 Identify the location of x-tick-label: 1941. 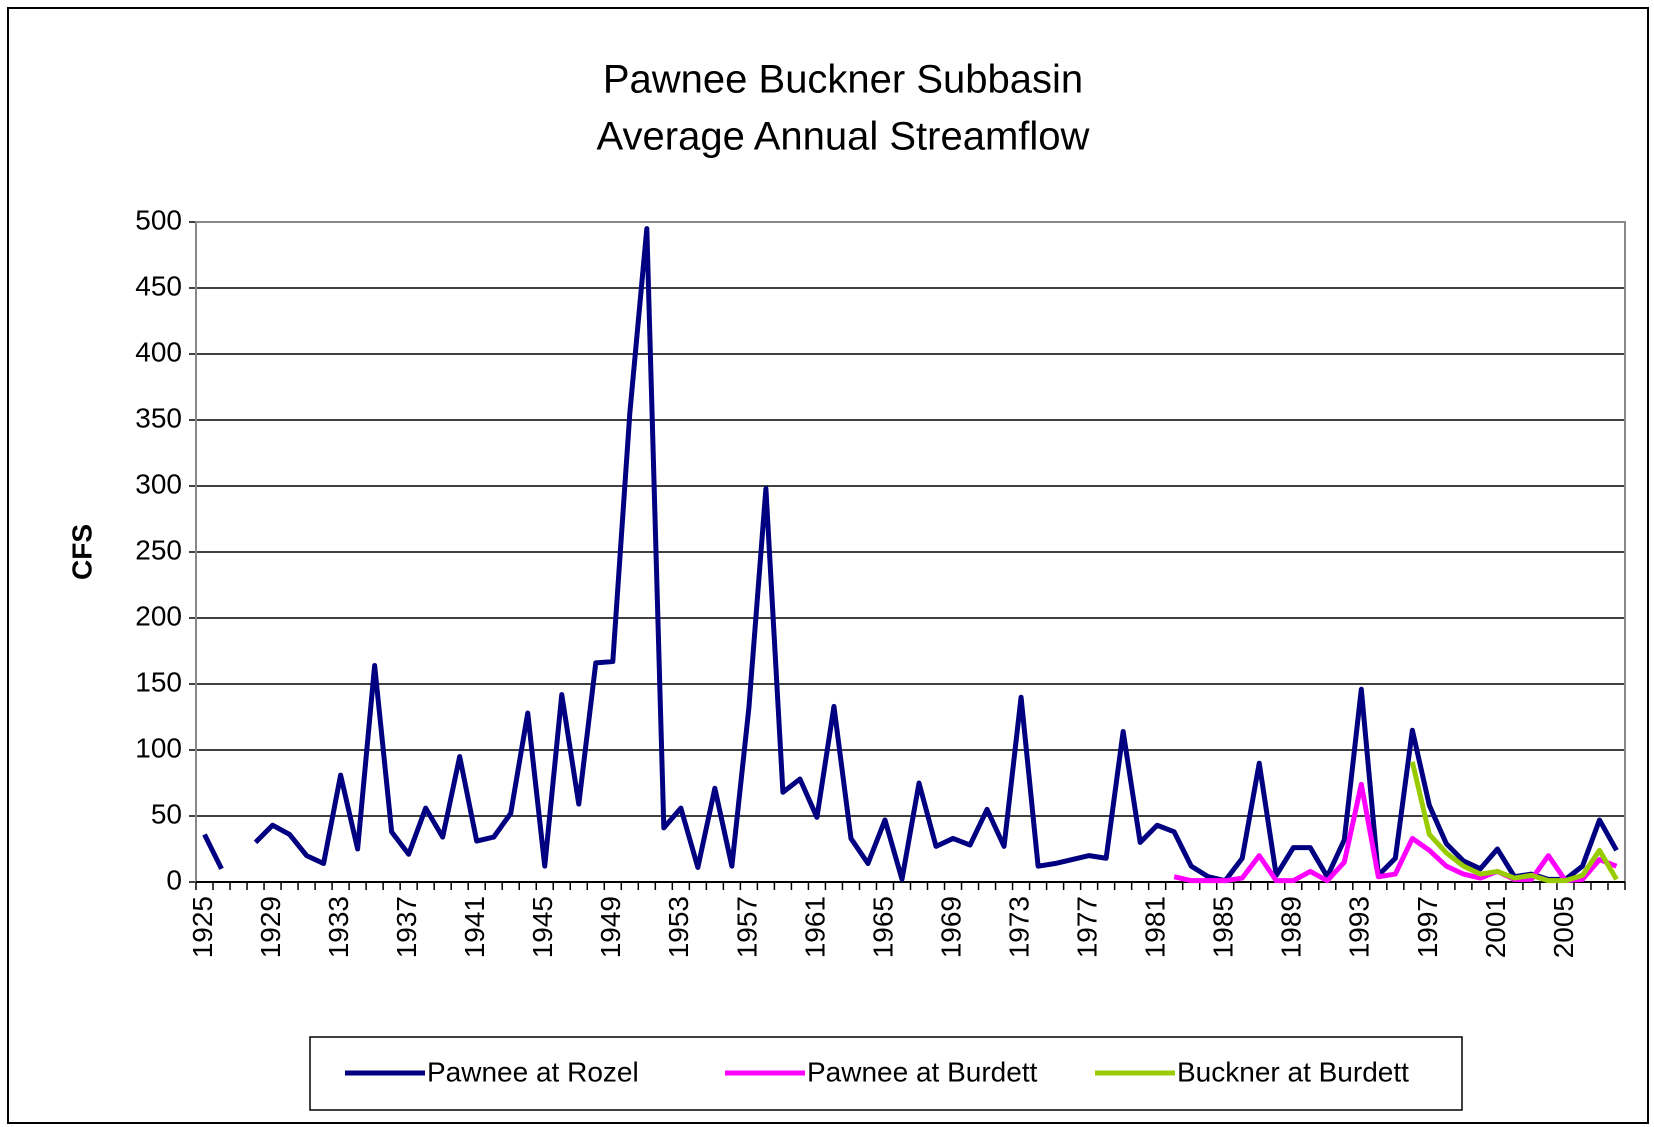
(474, 927).